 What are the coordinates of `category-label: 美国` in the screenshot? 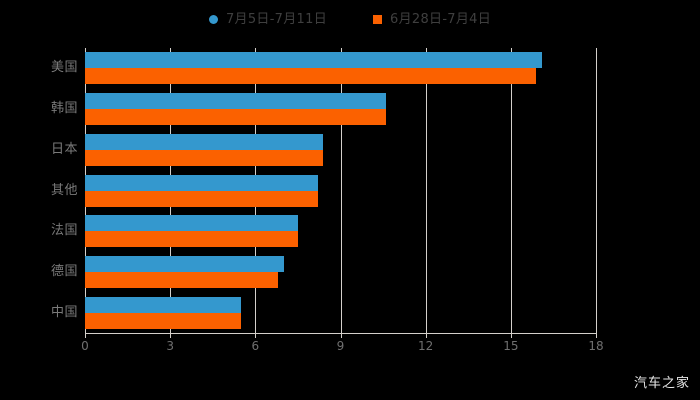 It's located at (64, 68).